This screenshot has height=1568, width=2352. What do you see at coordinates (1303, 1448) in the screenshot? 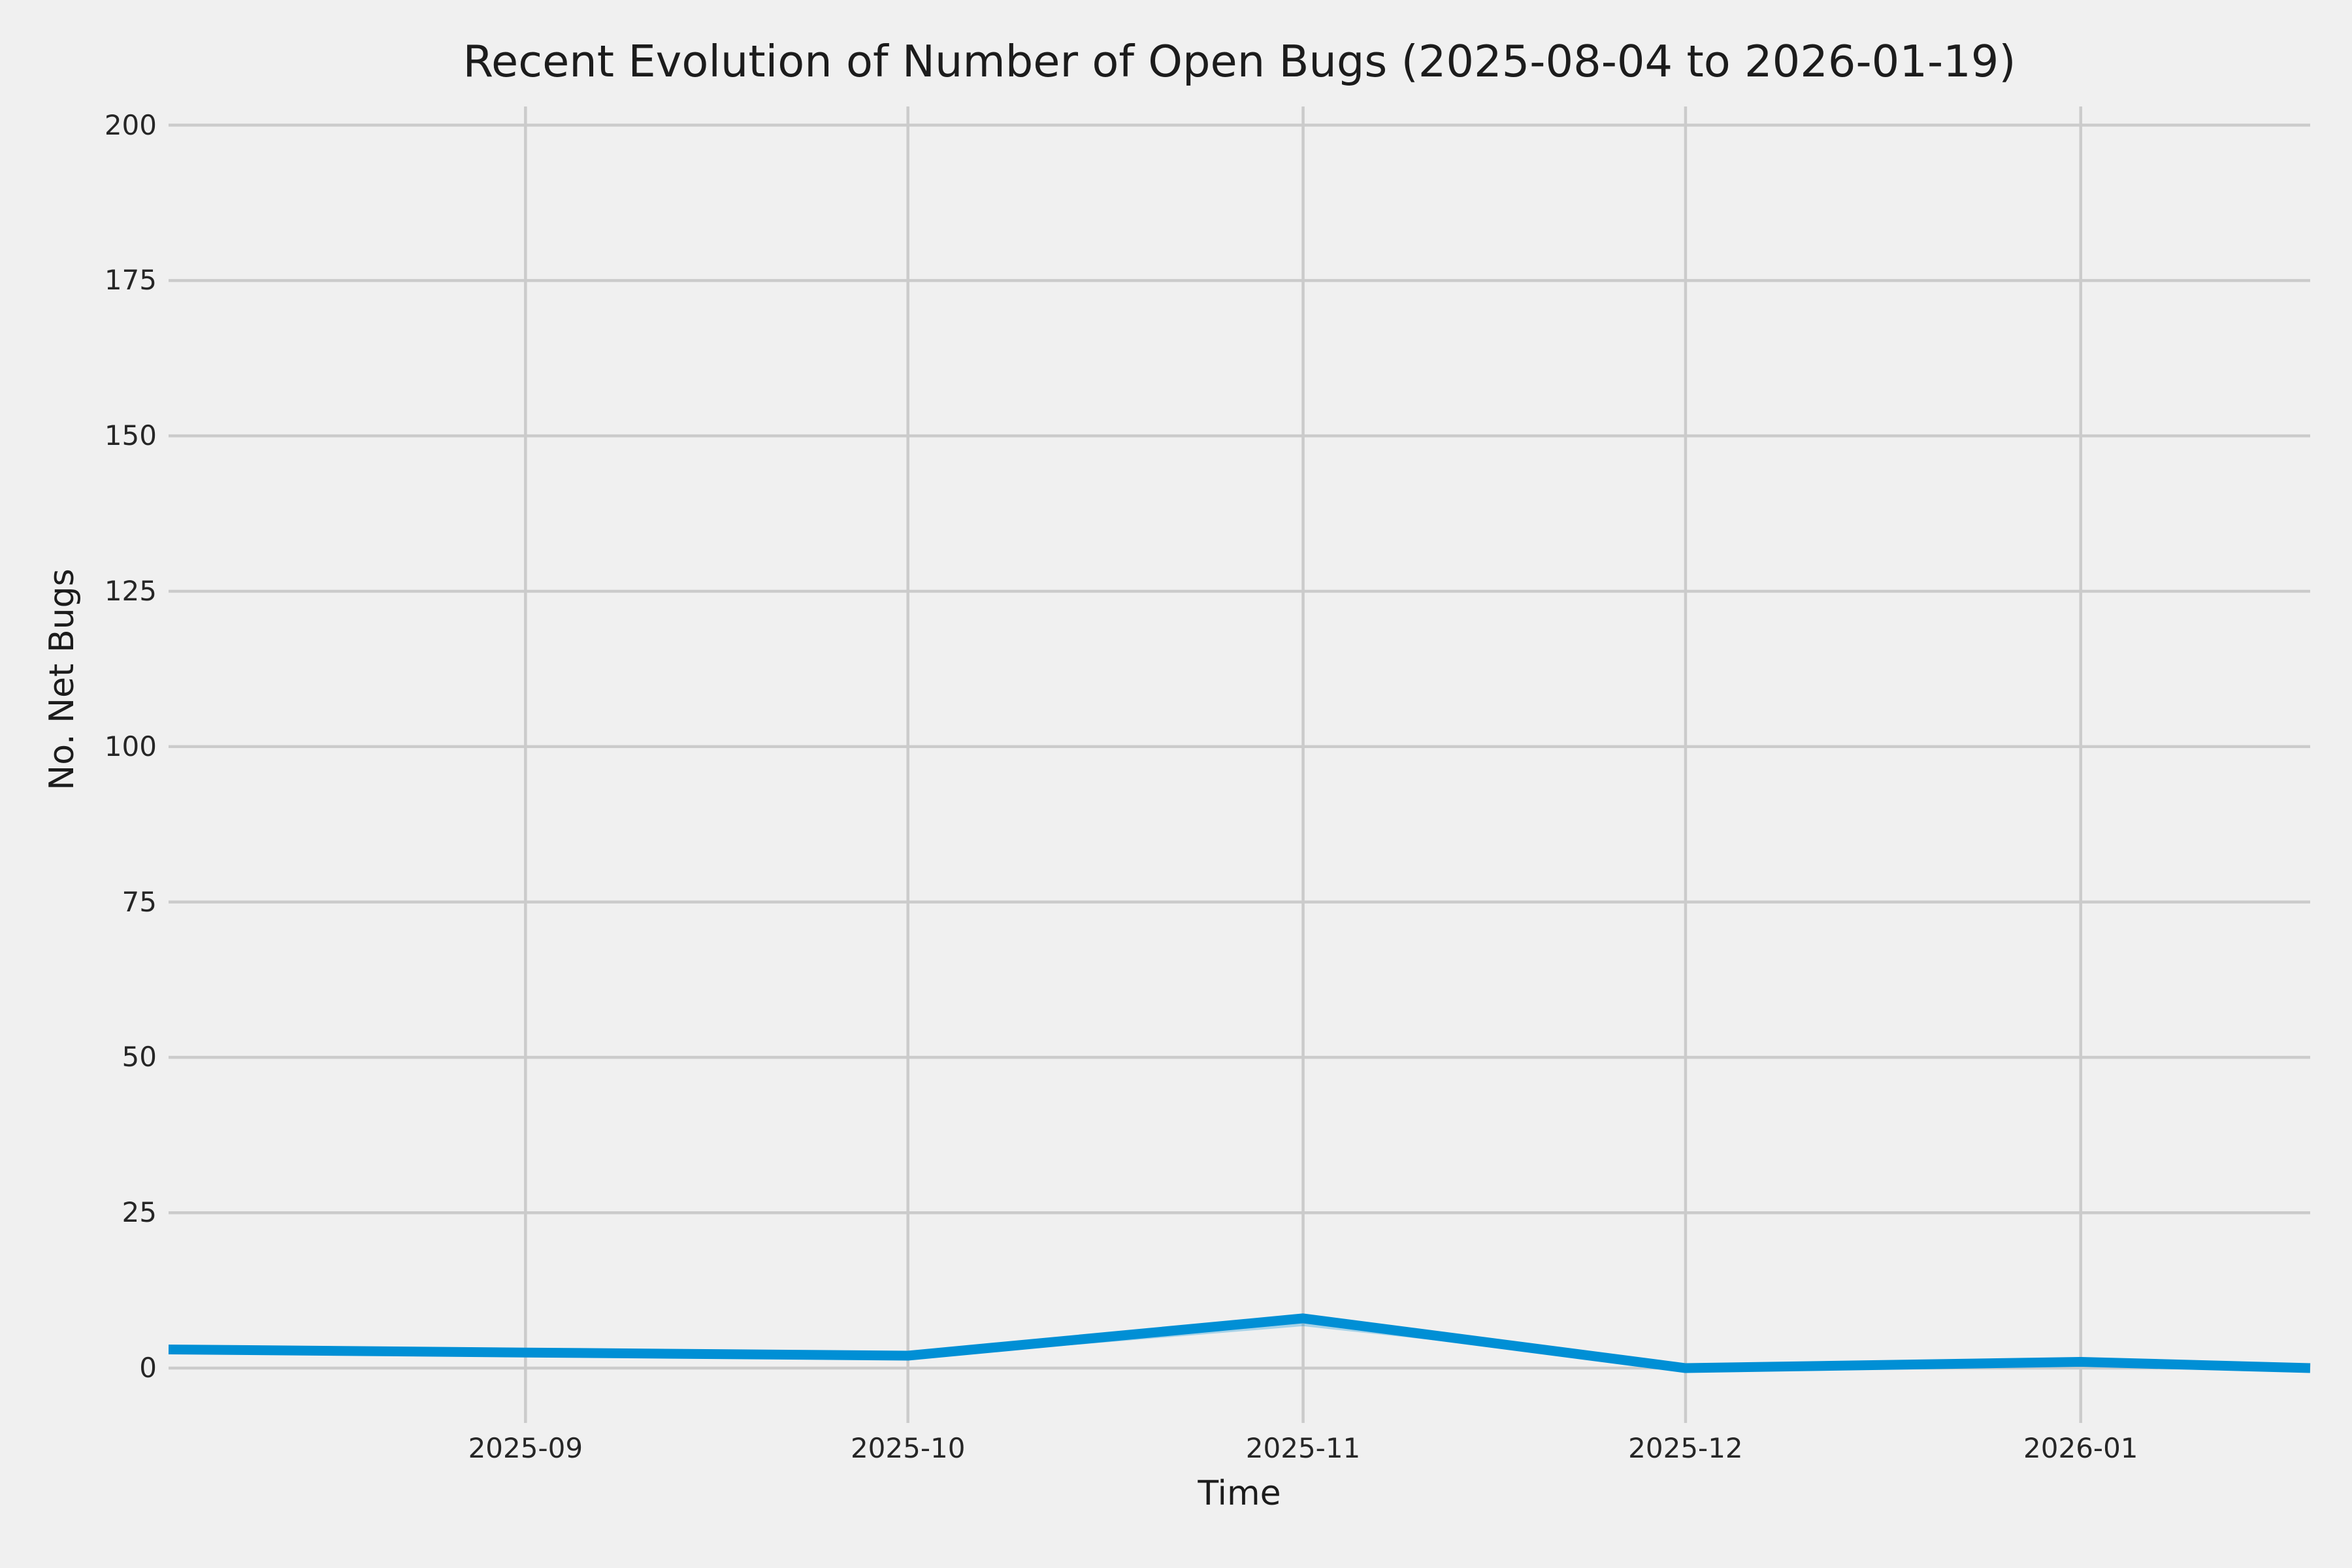
I see `x-tick-label-2025-11: 2025-11` at bounding box center [1303, 1448].